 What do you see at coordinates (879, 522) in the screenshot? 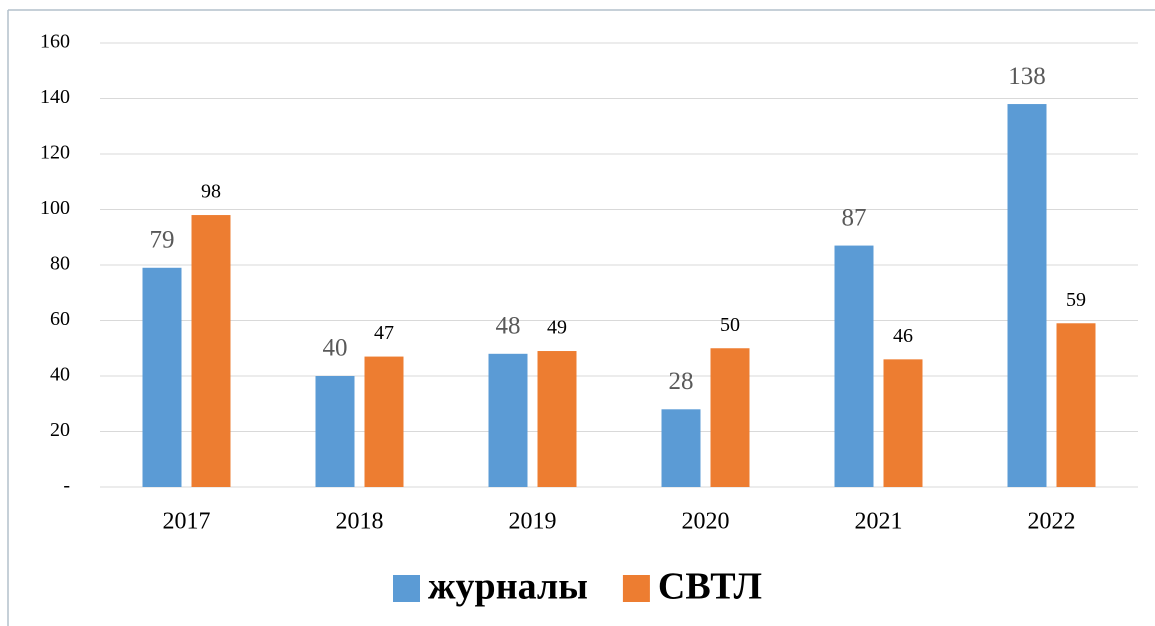
I see `x-tick-label: 2021` at bounding box center [879, 522].